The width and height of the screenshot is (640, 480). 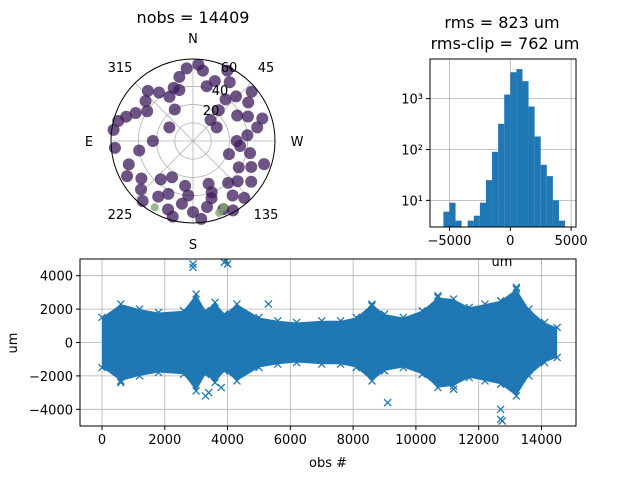 I want to click on azimuth-label-135: 135, so click(x=266, y=215).